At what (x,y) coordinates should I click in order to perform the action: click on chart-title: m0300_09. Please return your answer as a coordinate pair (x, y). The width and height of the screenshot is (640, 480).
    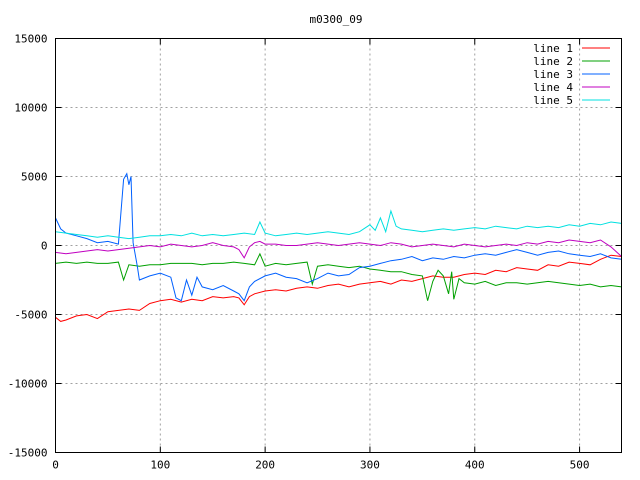
    Looking at the image, I should click on (336, 19).